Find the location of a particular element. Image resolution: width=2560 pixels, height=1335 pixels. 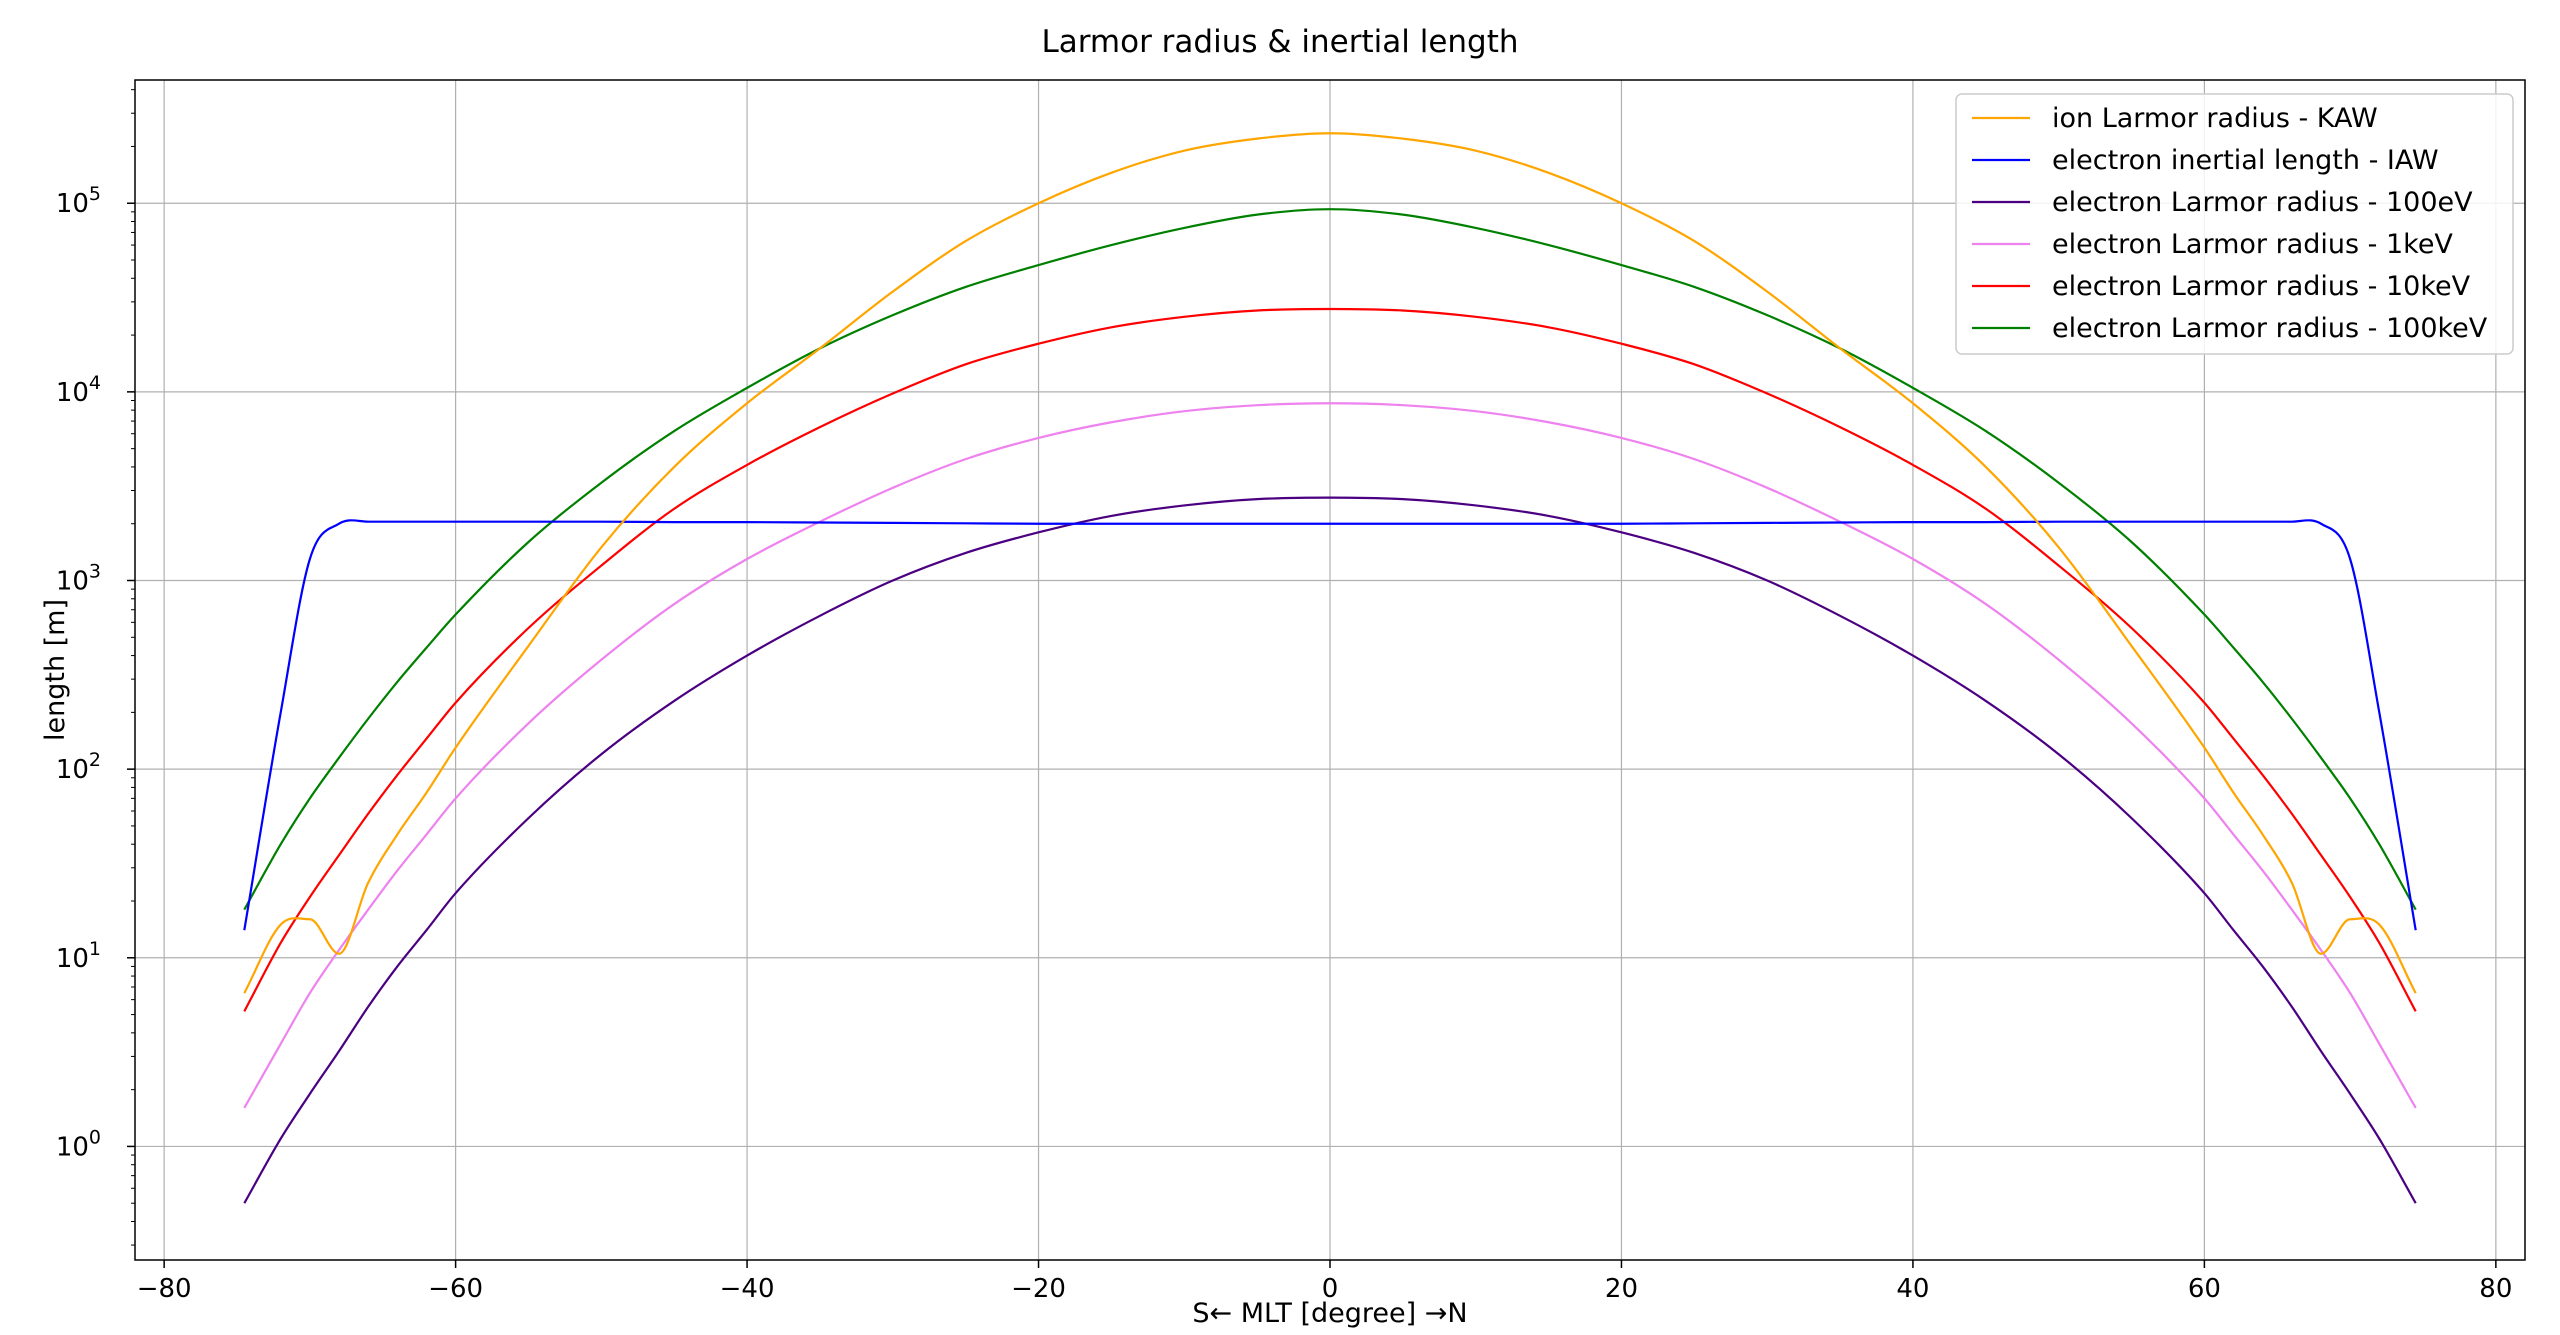

y-tick-label: 10⁵ is located at coordinates (78, 201).